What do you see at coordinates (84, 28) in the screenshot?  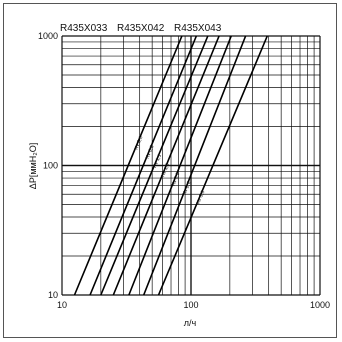 I see `header-code-1: R435X033` at bounding box center [84, 28].